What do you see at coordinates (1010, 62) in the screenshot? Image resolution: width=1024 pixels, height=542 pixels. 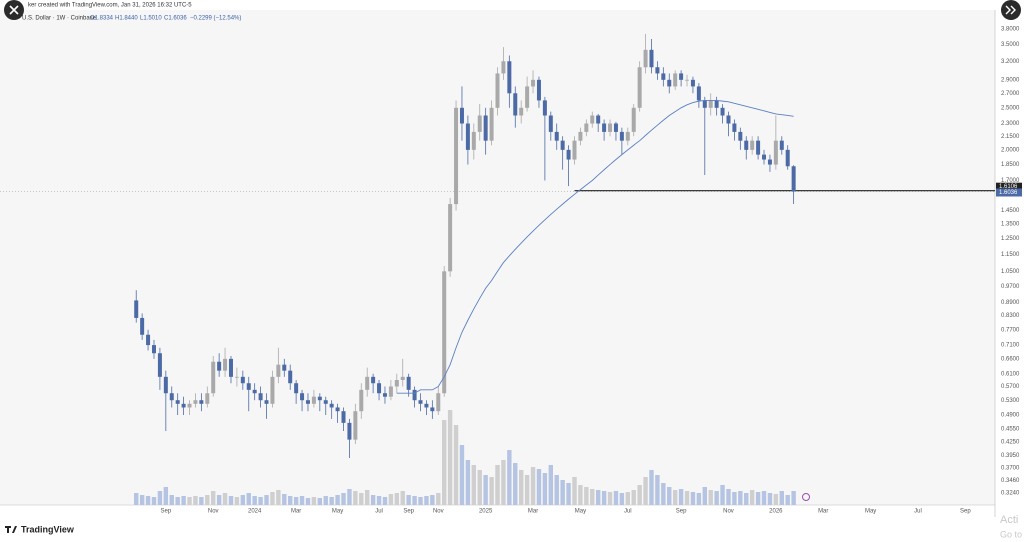 I see `y-tick-label: 3.2000` at bounding box center [1010, 62].